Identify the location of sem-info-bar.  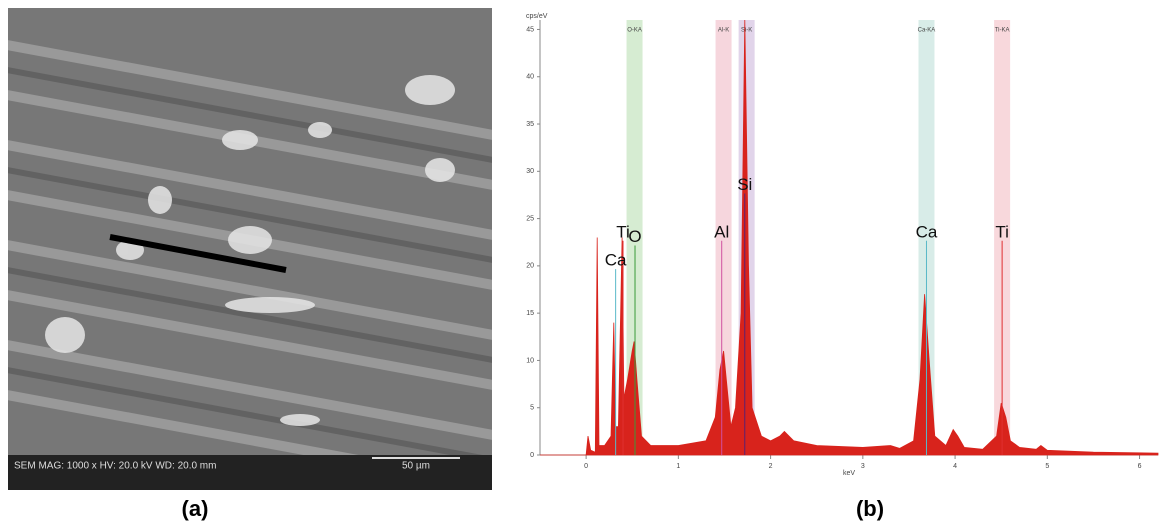
(250, 472).